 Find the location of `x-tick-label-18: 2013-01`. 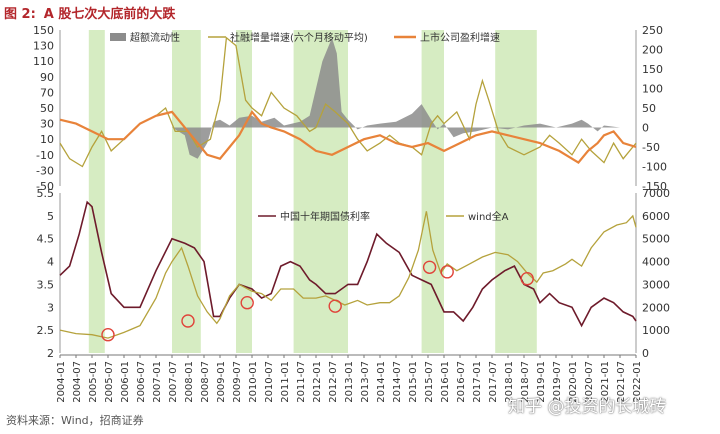

x-tick-label-18: 2013-01 is located at coordinates (349, 382).